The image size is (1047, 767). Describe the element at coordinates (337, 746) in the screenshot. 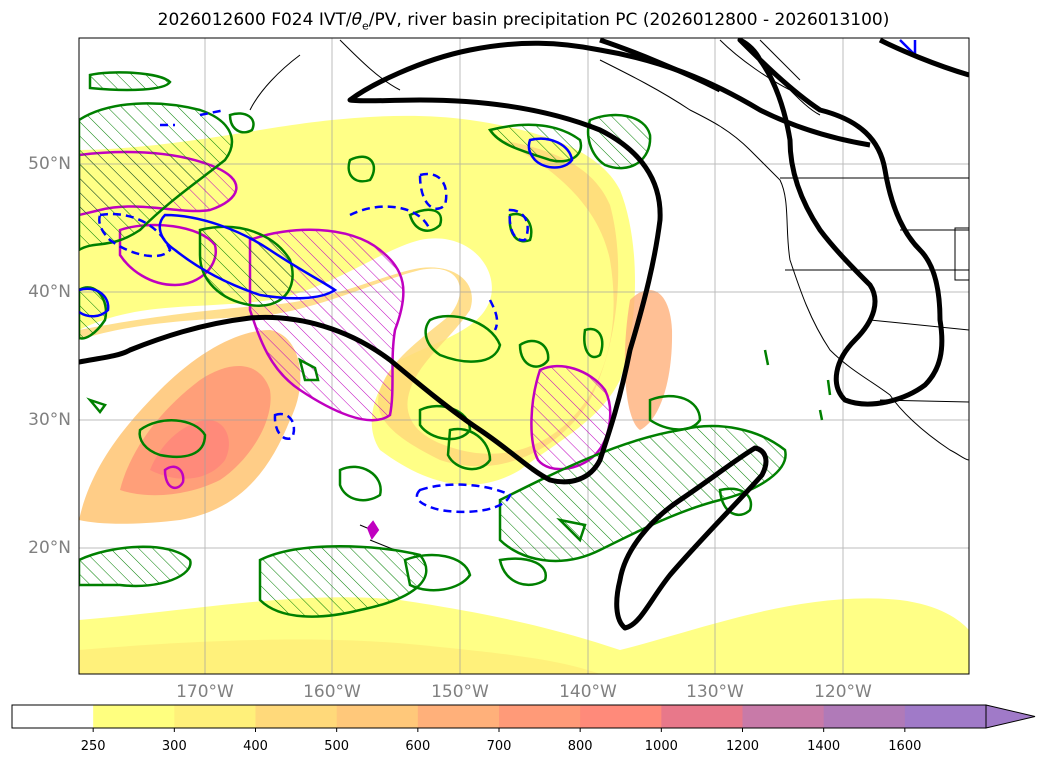

I see `colorbar-label: 500` at that location.